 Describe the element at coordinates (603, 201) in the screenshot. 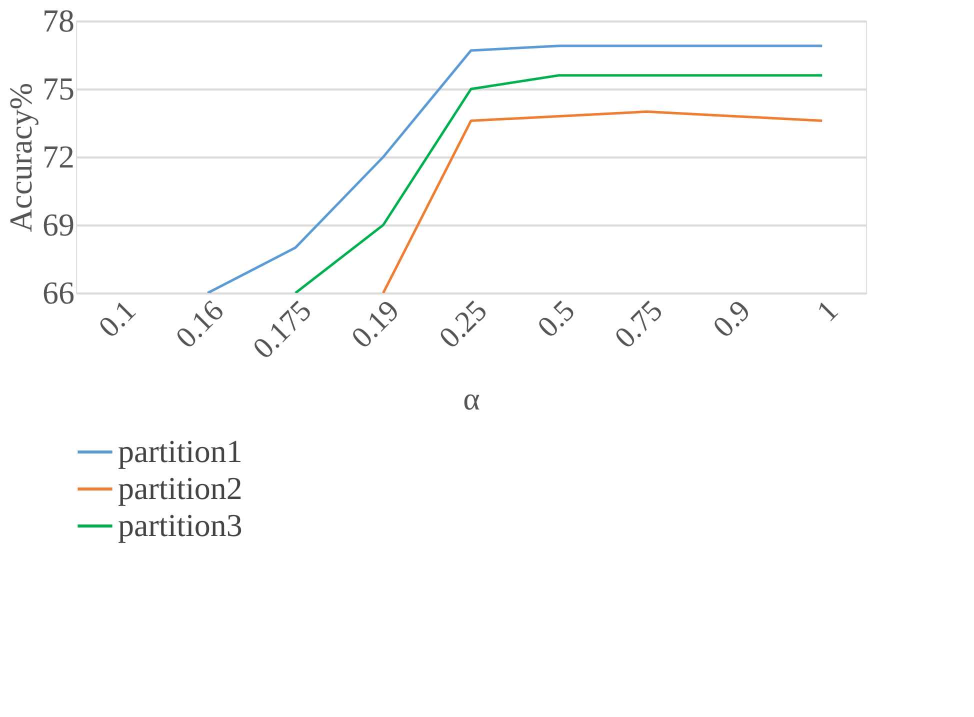

I see `line-series` at that location.